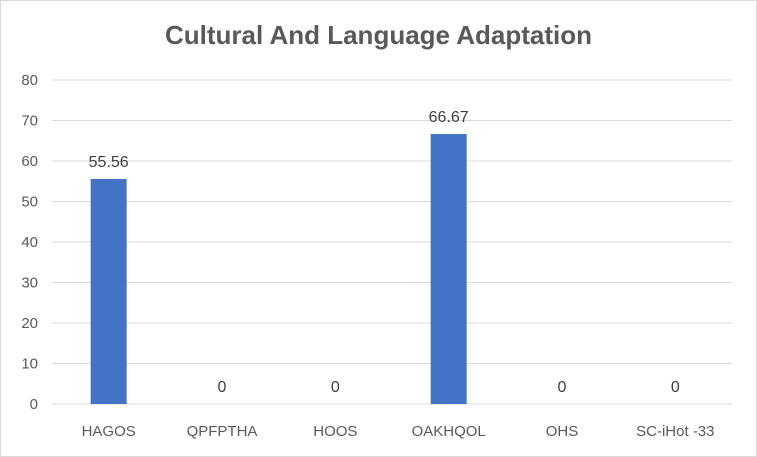  What do you see at coordinates (34, 404) in the screenshot?
I see `y-tick-label: 0` at bounding box center [34, 404].